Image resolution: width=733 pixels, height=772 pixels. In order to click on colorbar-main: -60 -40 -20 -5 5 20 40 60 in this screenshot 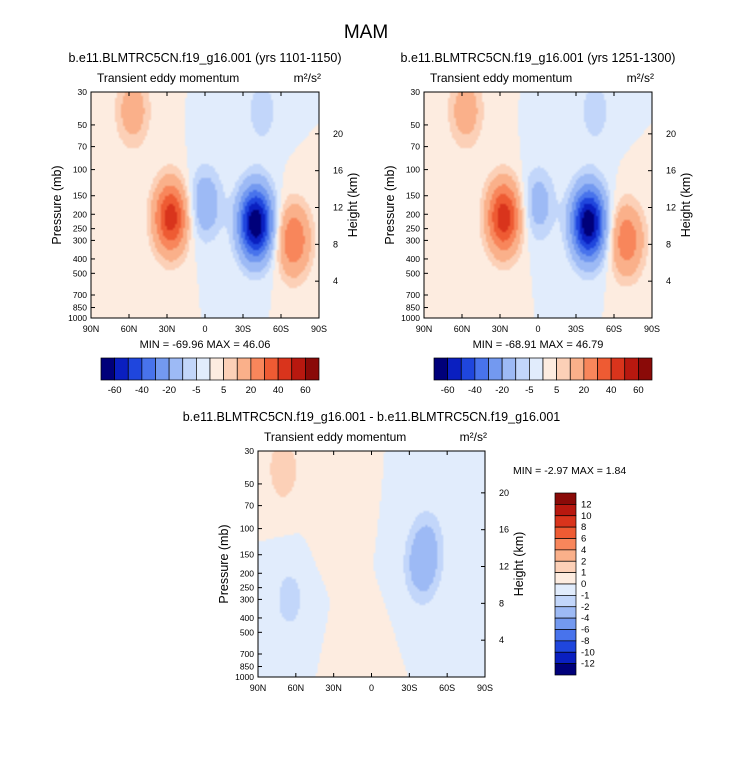, I will do `click(543, 376)`.